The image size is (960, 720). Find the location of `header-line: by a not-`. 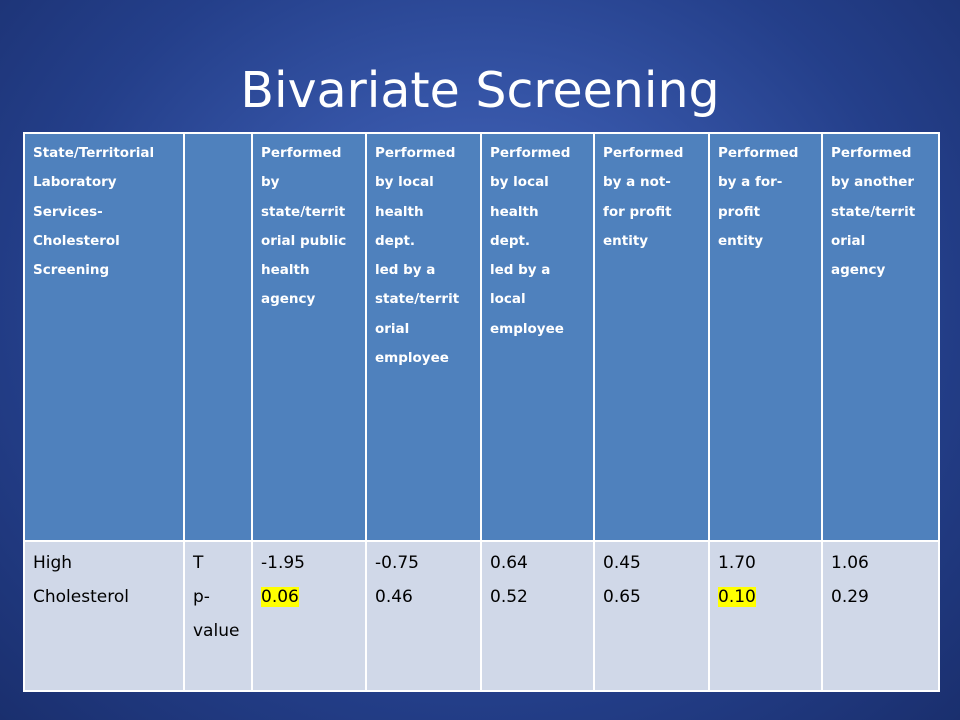

header-line: by a not- is located at coordinates (637, 182).